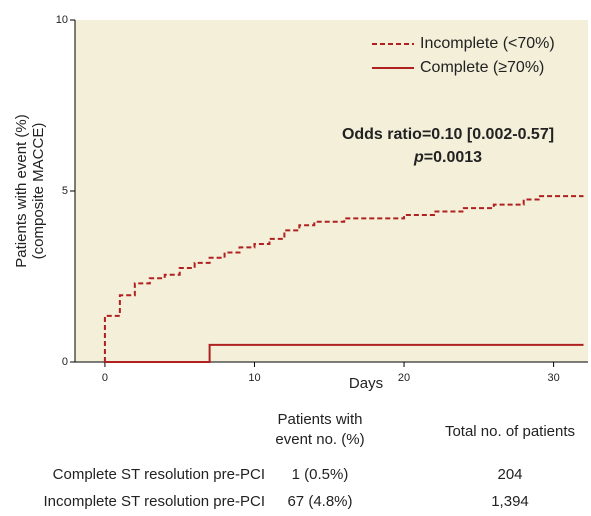  Describe the element at coordinates (320, 474) in the screenshot. I see `table-cell: 1 (0.5%)` at that location.